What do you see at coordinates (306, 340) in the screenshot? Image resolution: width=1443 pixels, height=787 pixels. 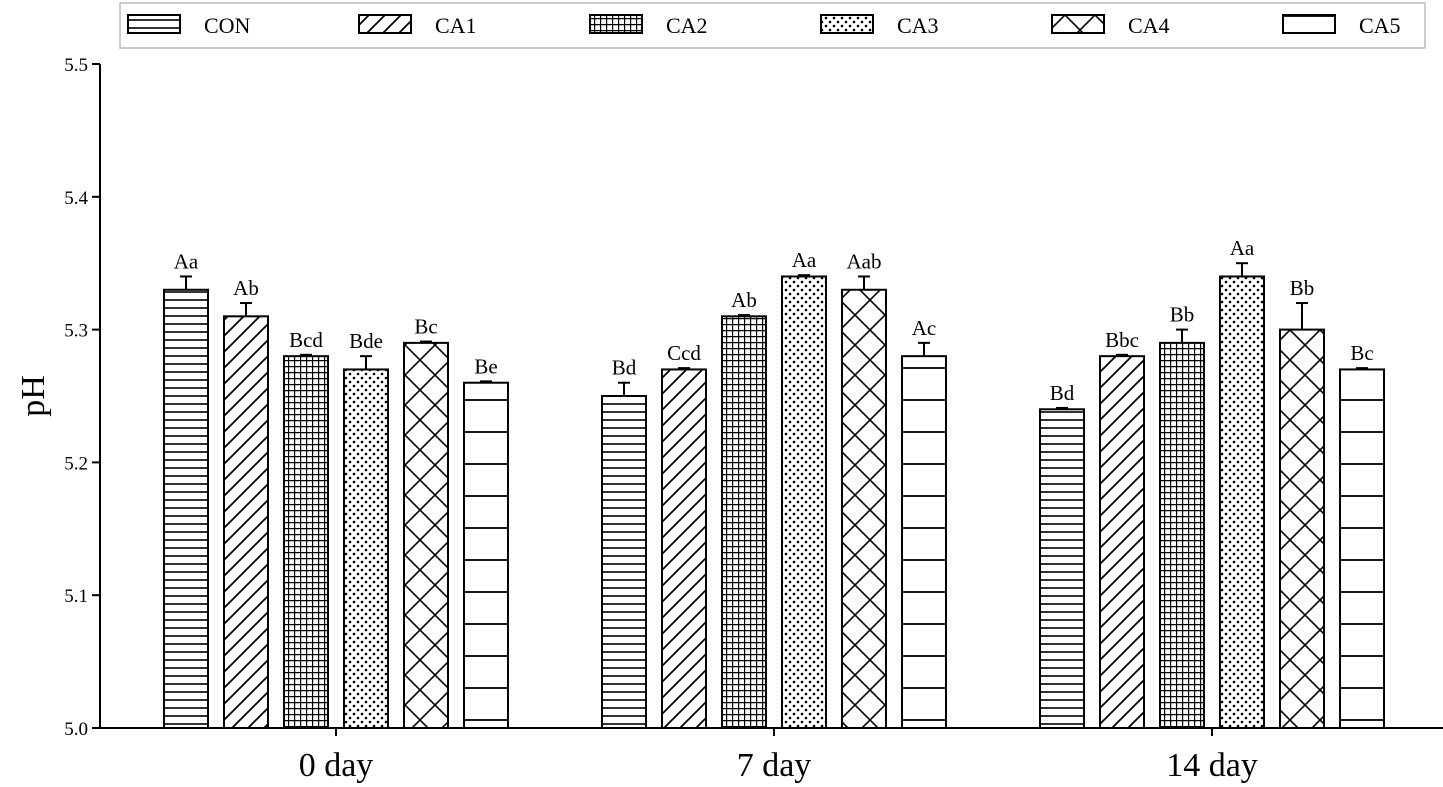 I see `significance-label: Bcd` at bounding box center [306, 340].